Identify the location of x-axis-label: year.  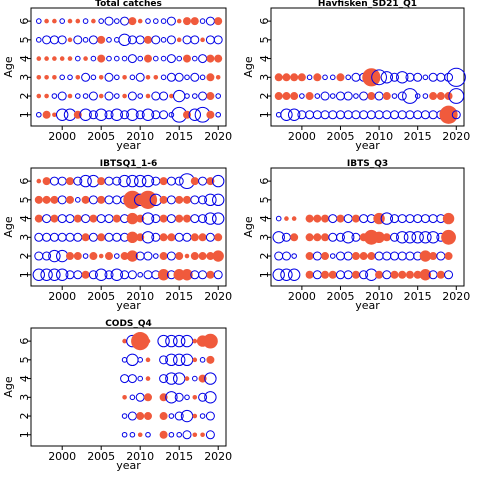
(128, 145).